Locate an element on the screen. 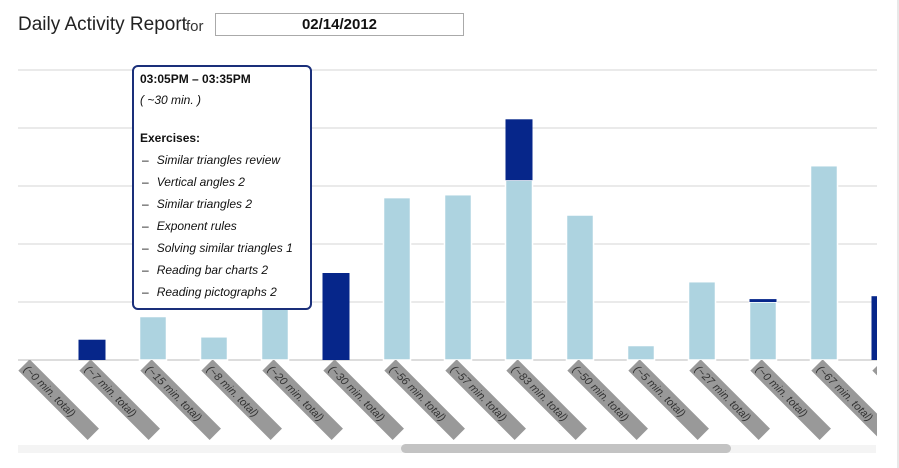 The image size is (899, 468). exercise-item: Vertical angles 2 is located at coordinates (222, 182).